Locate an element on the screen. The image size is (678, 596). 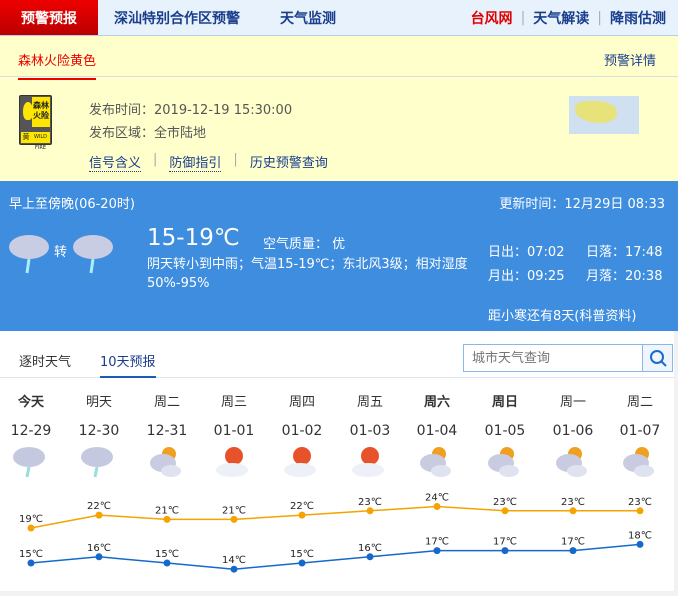
nav-warning-forecast: 预警预报 is located at coordinates (49, 17).